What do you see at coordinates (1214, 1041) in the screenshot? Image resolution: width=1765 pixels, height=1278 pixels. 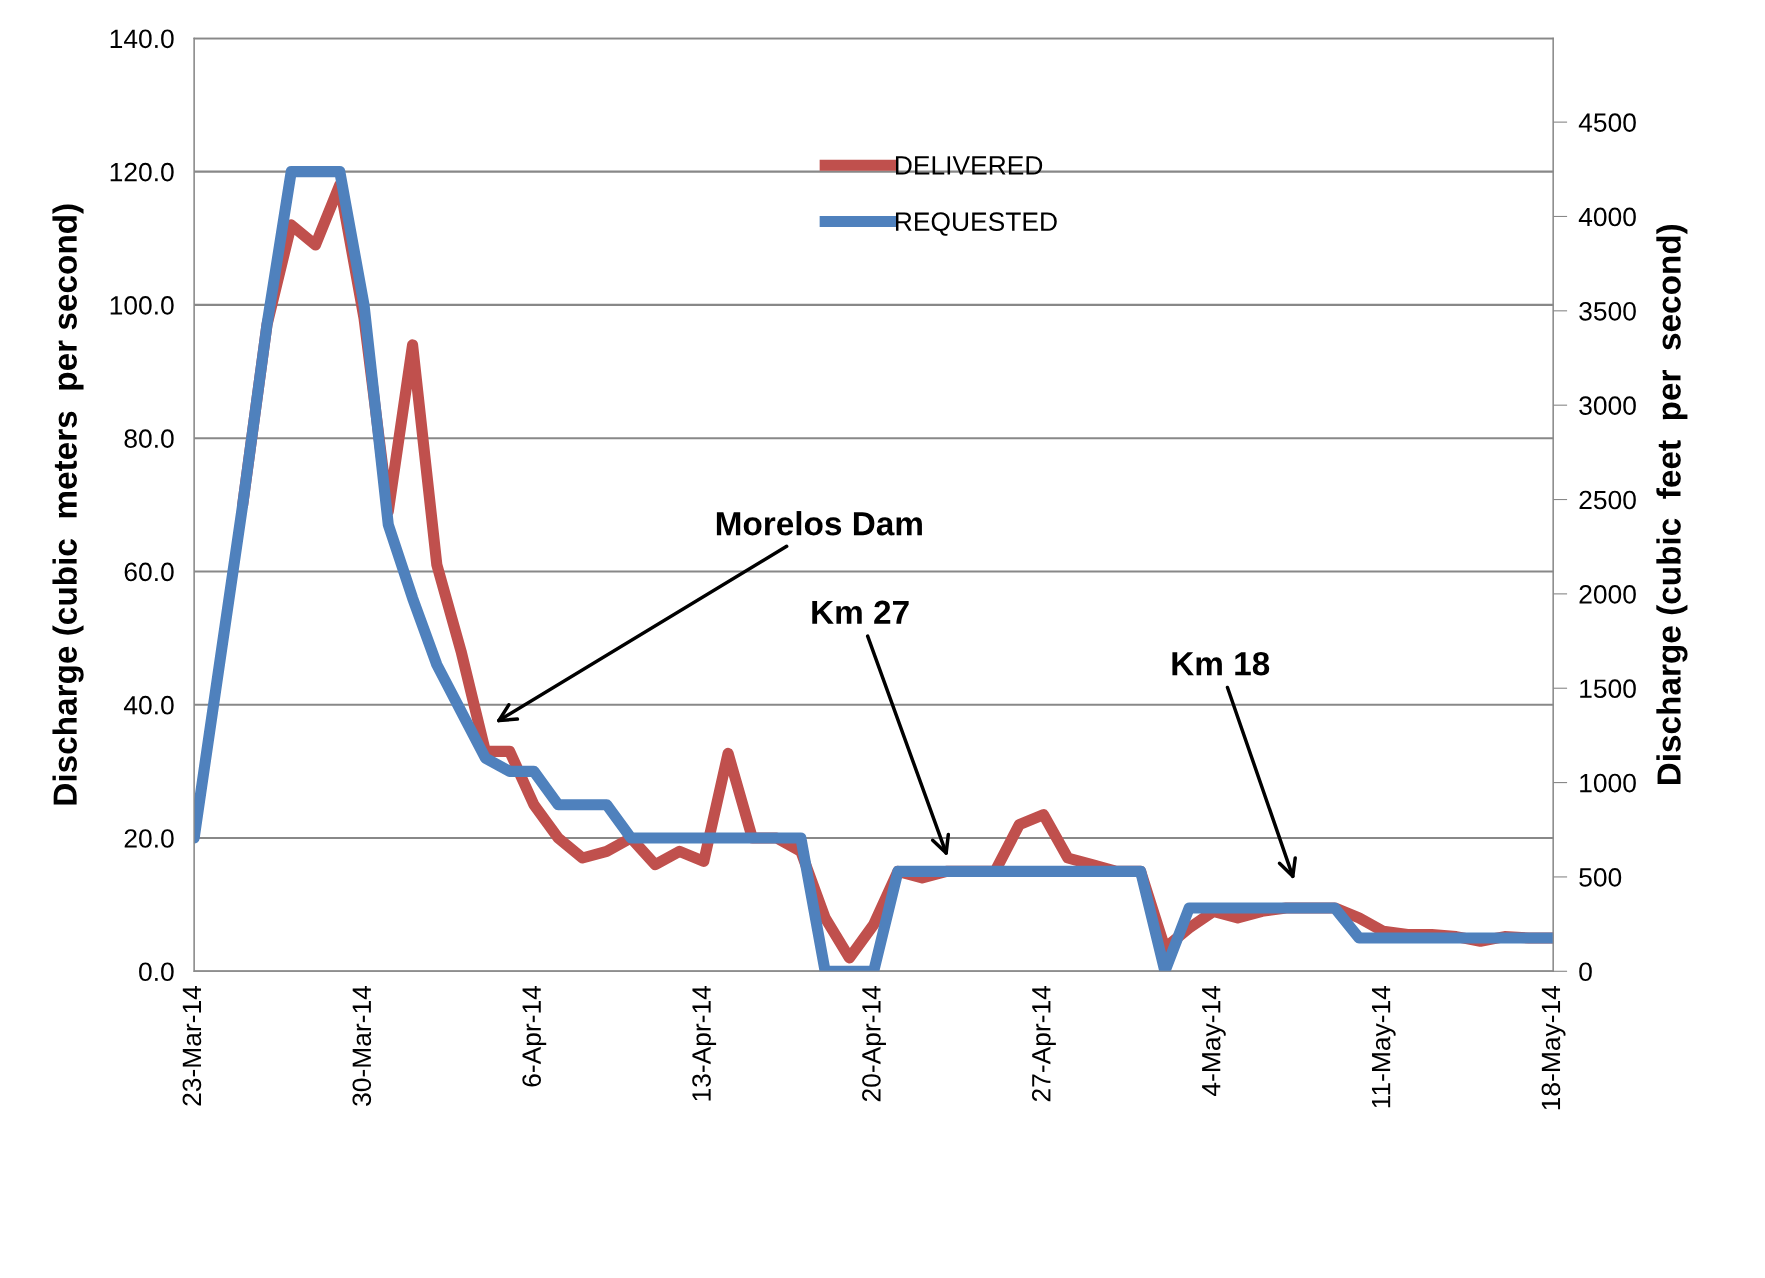 I see `x-tick-label: 4-May-14` at bounding box center [1214, 1041].